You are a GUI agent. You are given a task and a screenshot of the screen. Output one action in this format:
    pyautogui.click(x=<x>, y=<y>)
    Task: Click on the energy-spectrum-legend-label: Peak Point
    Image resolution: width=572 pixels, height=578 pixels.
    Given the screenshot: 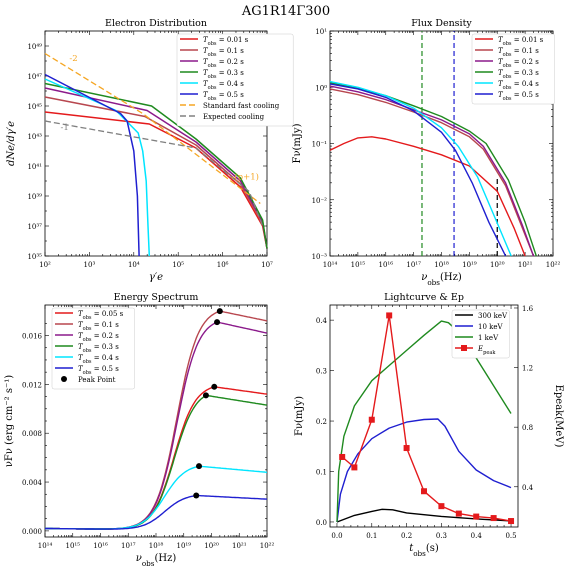 What is the action you would take?
    pyautogui.click(x=97, y=380)
    